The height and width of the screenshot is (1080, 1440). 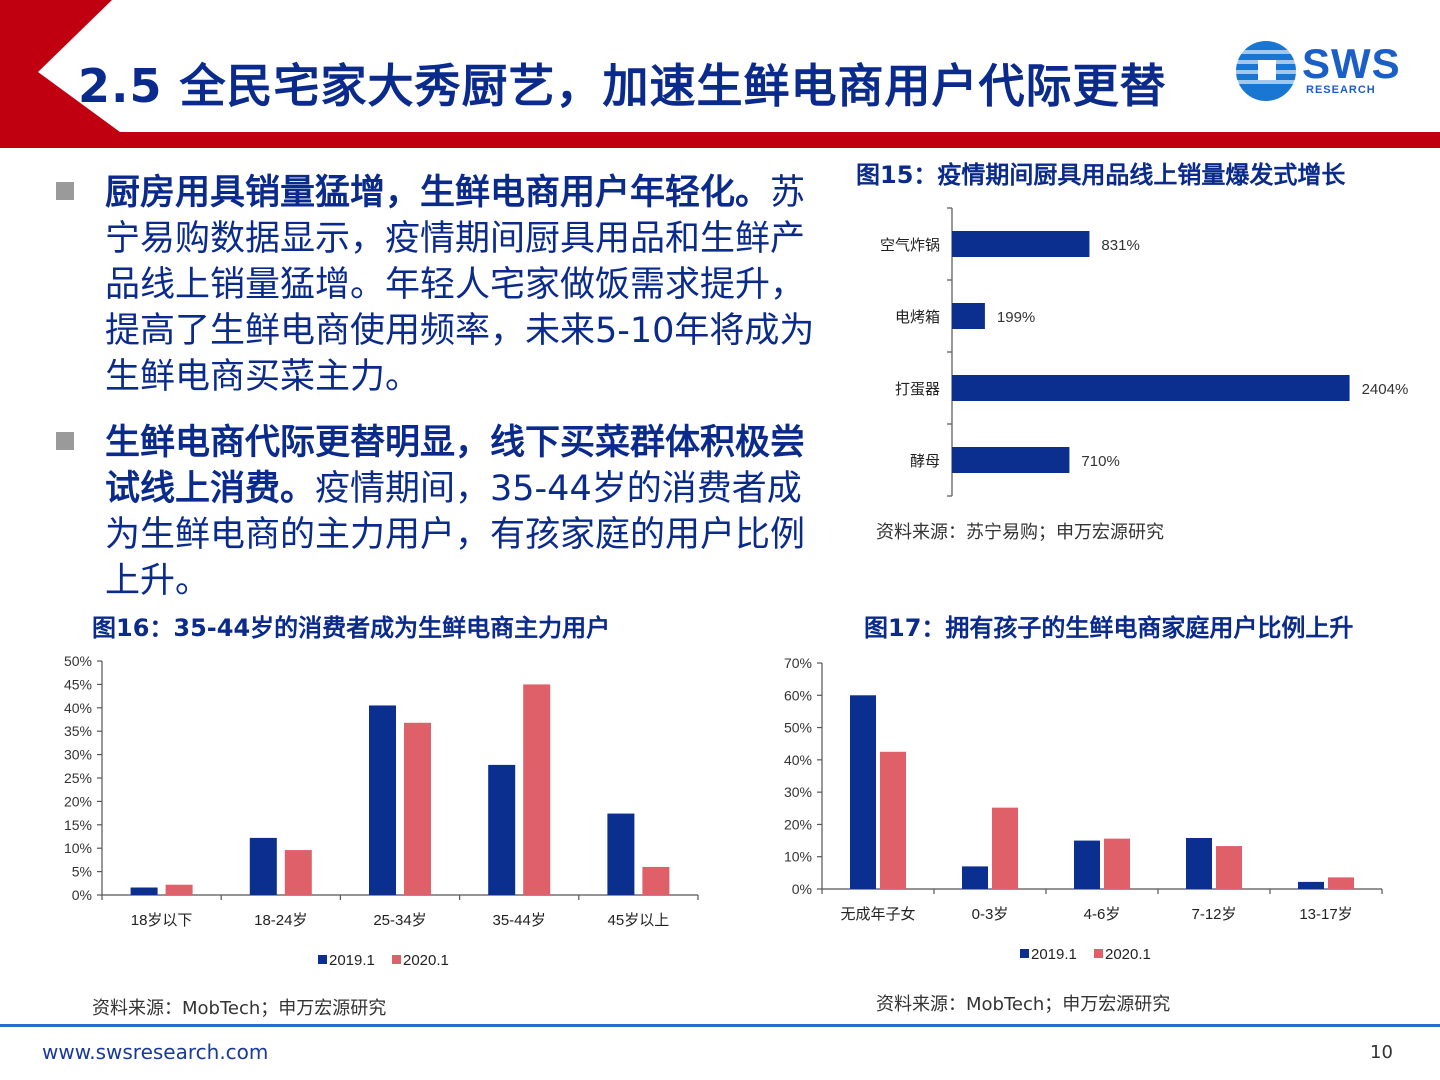 I want to click on bullet-2-heading: 生鲜电商代际更替明显，线下买菜群体积极尝试线上消费。, so click(x=455, y=466).